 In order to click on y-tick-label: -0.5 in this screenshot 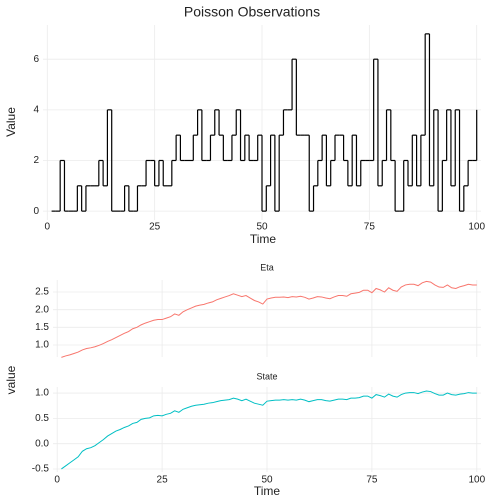, I will do `click(41, 469)`.